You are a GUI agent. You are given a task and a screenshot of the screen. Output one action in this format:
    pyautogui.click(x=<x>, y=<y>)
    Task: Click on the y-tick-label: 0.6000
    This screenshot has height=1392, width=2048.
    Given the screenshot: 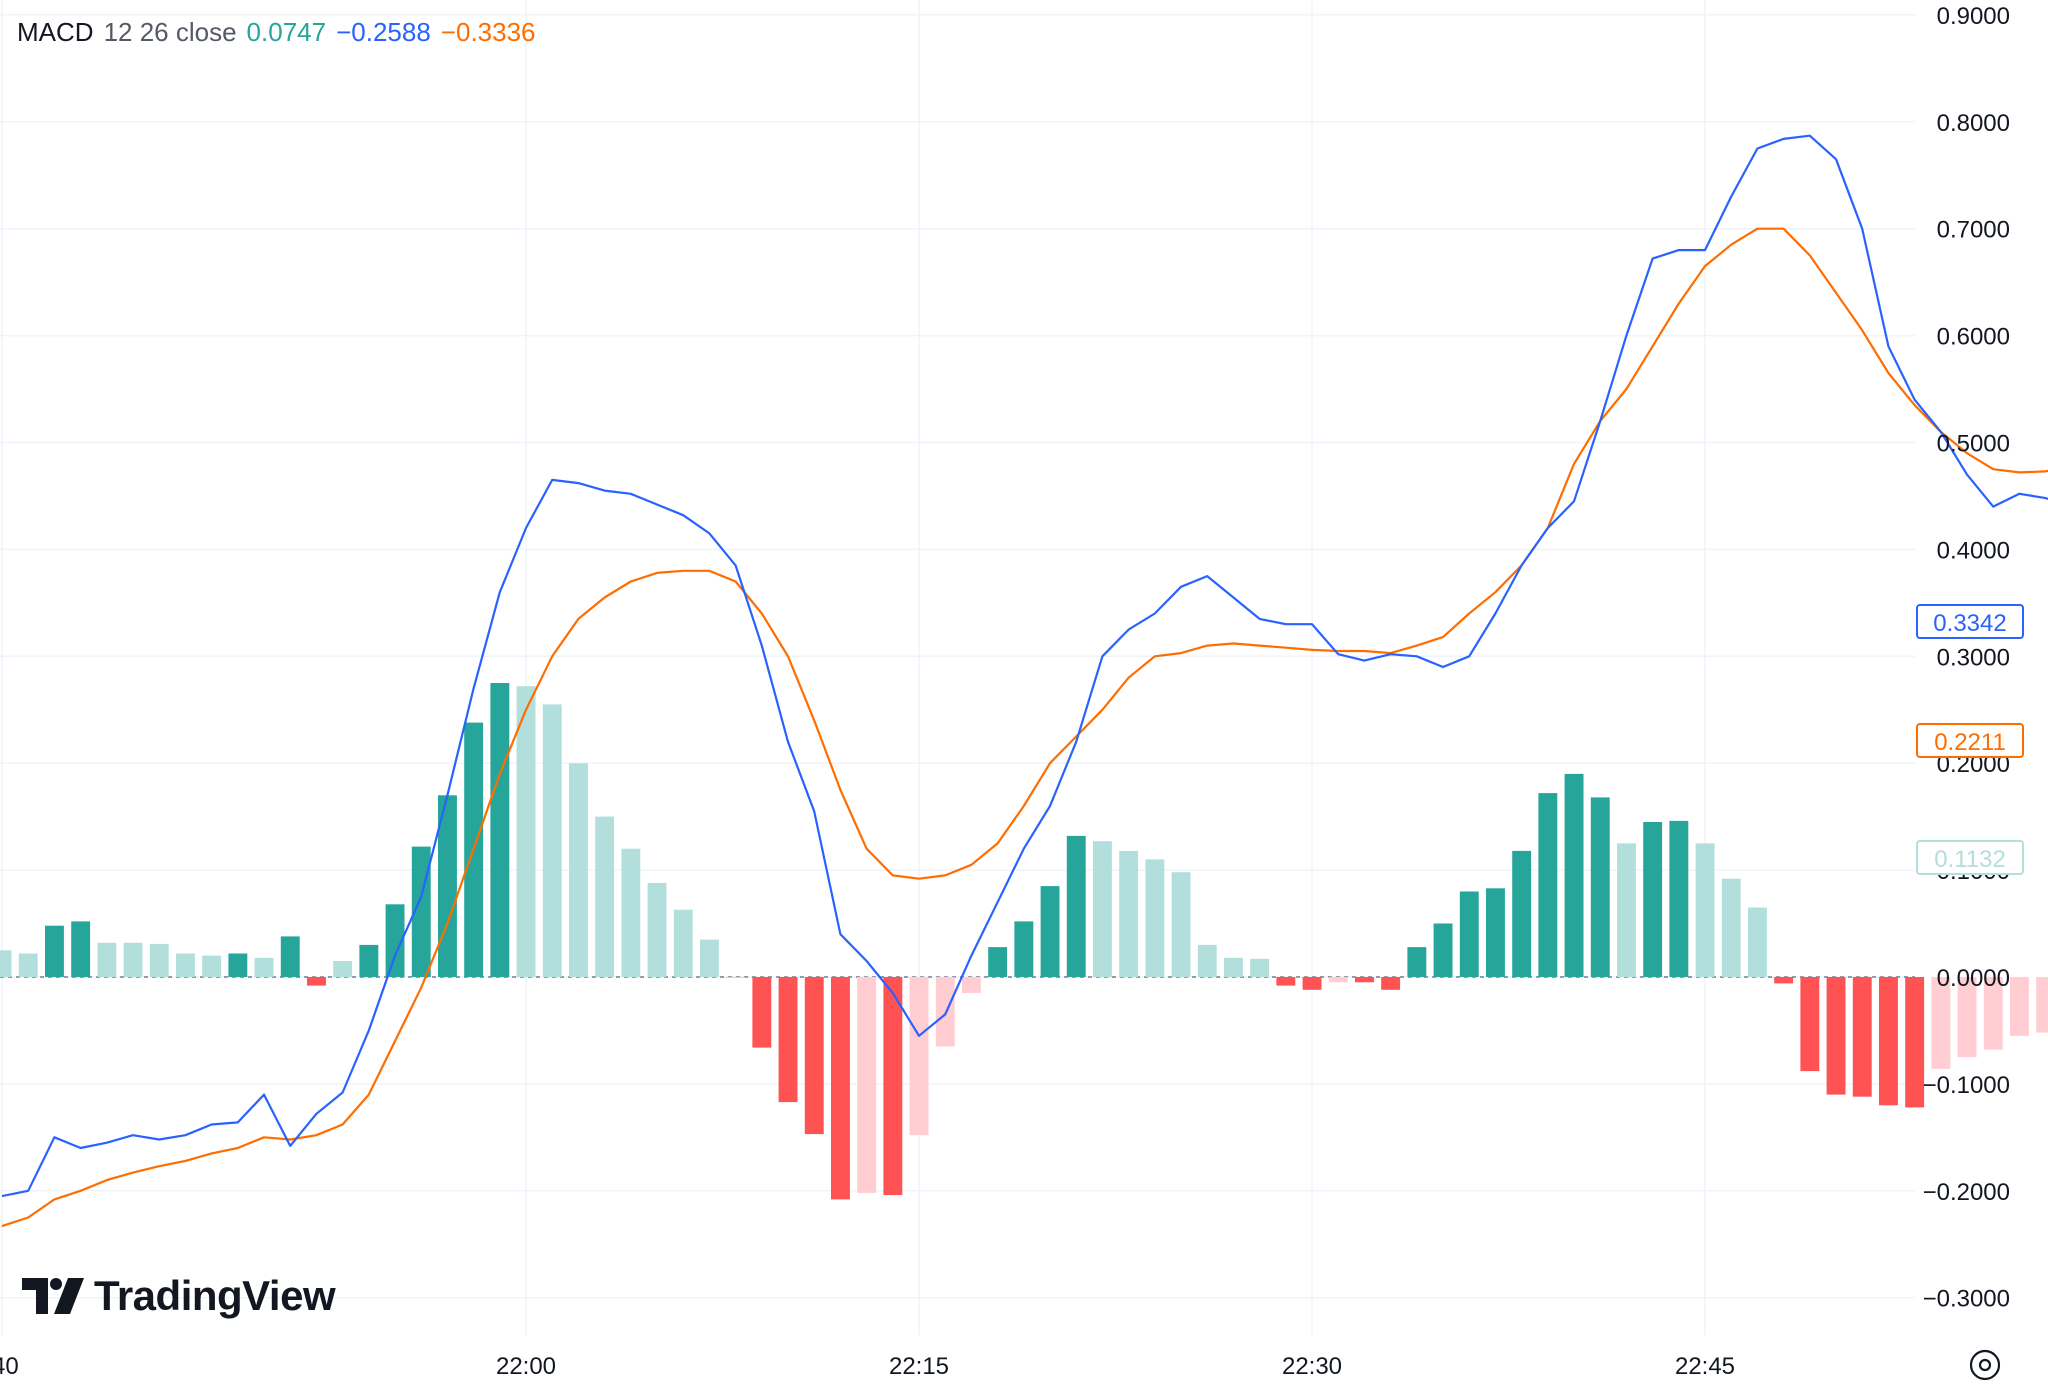 What is the action you would take?
    pyautogui.click(x=1973, y=337)
    